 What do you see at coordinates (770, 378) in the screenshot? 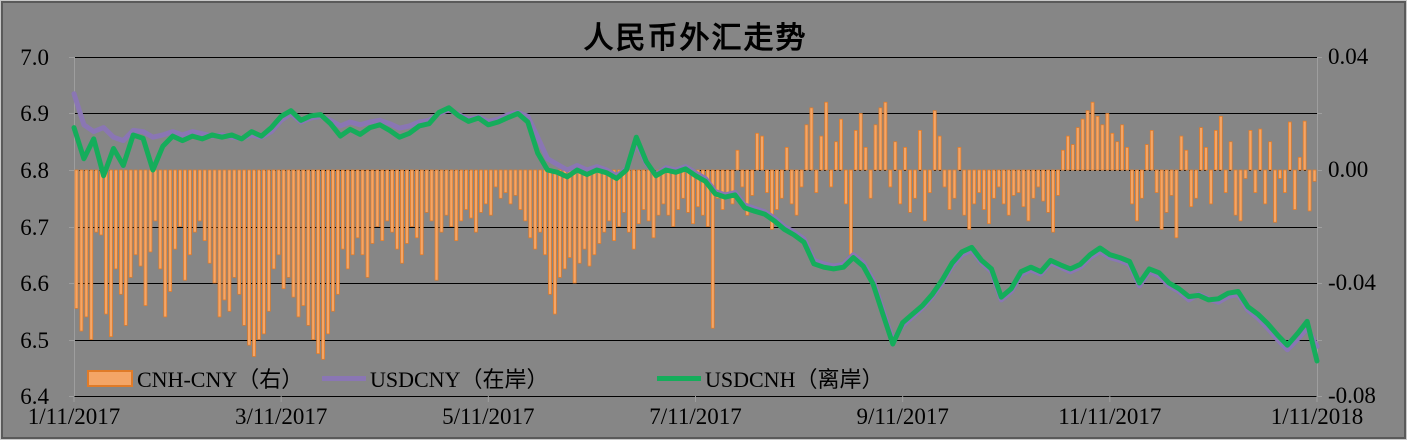
I see `legend-item-usdcnh-offshore: USDCNH（离岸）` at bounding box center [770, 378].